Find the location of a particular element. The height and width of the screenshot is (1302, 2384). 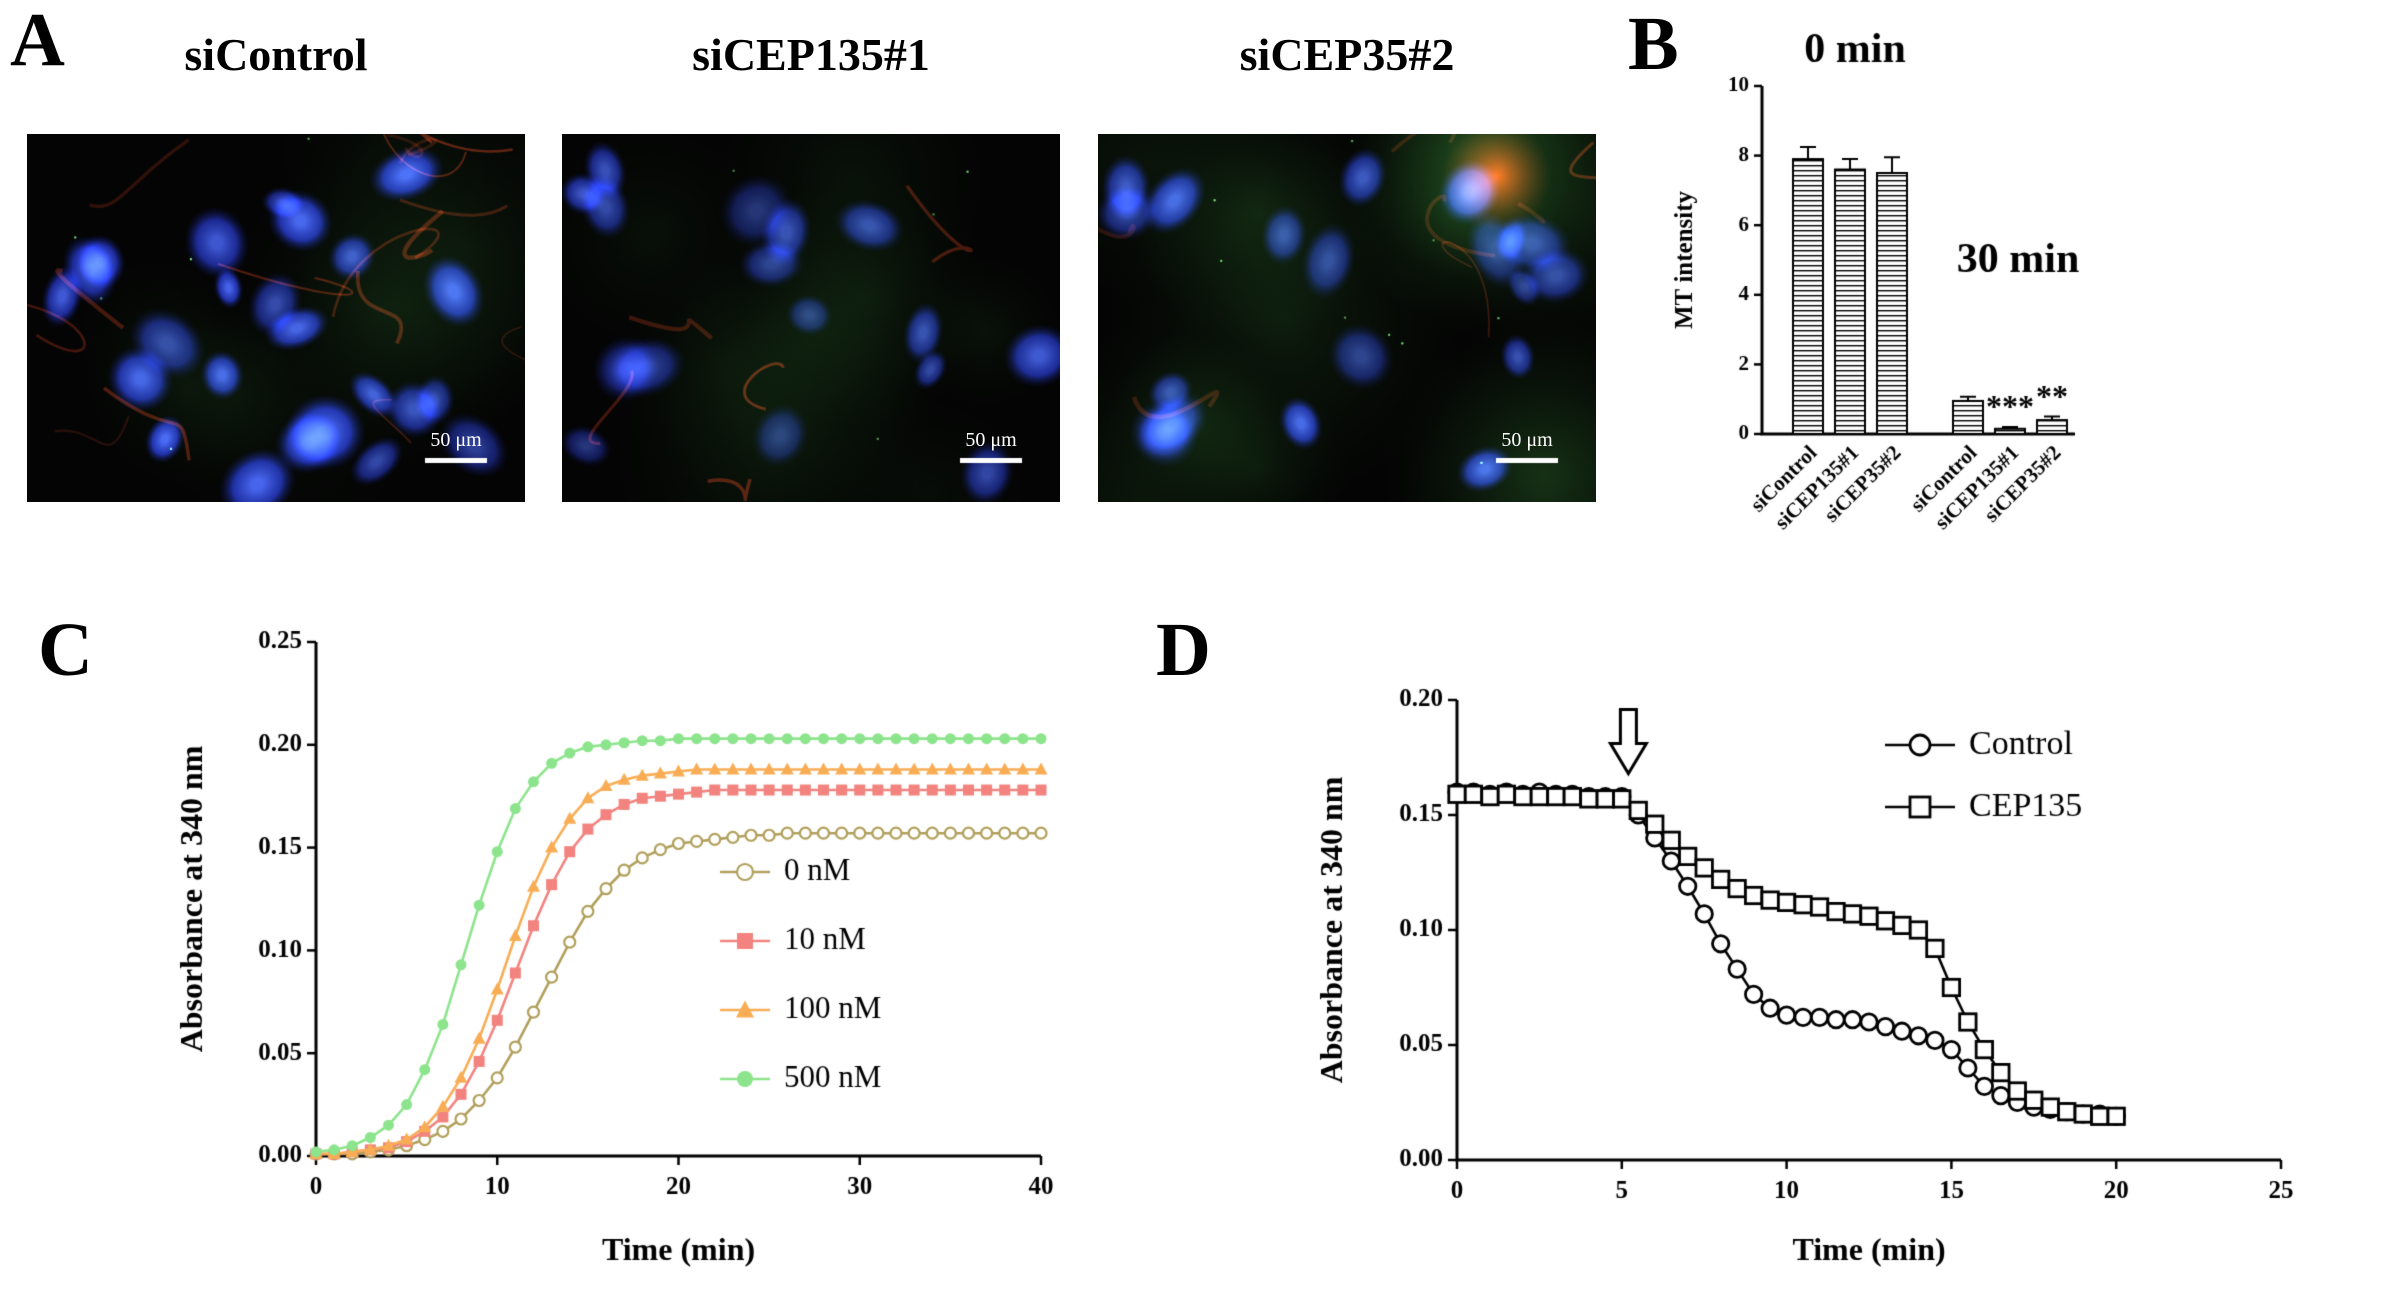

panel-d-letter: D is located at coordinates (1183, 650).